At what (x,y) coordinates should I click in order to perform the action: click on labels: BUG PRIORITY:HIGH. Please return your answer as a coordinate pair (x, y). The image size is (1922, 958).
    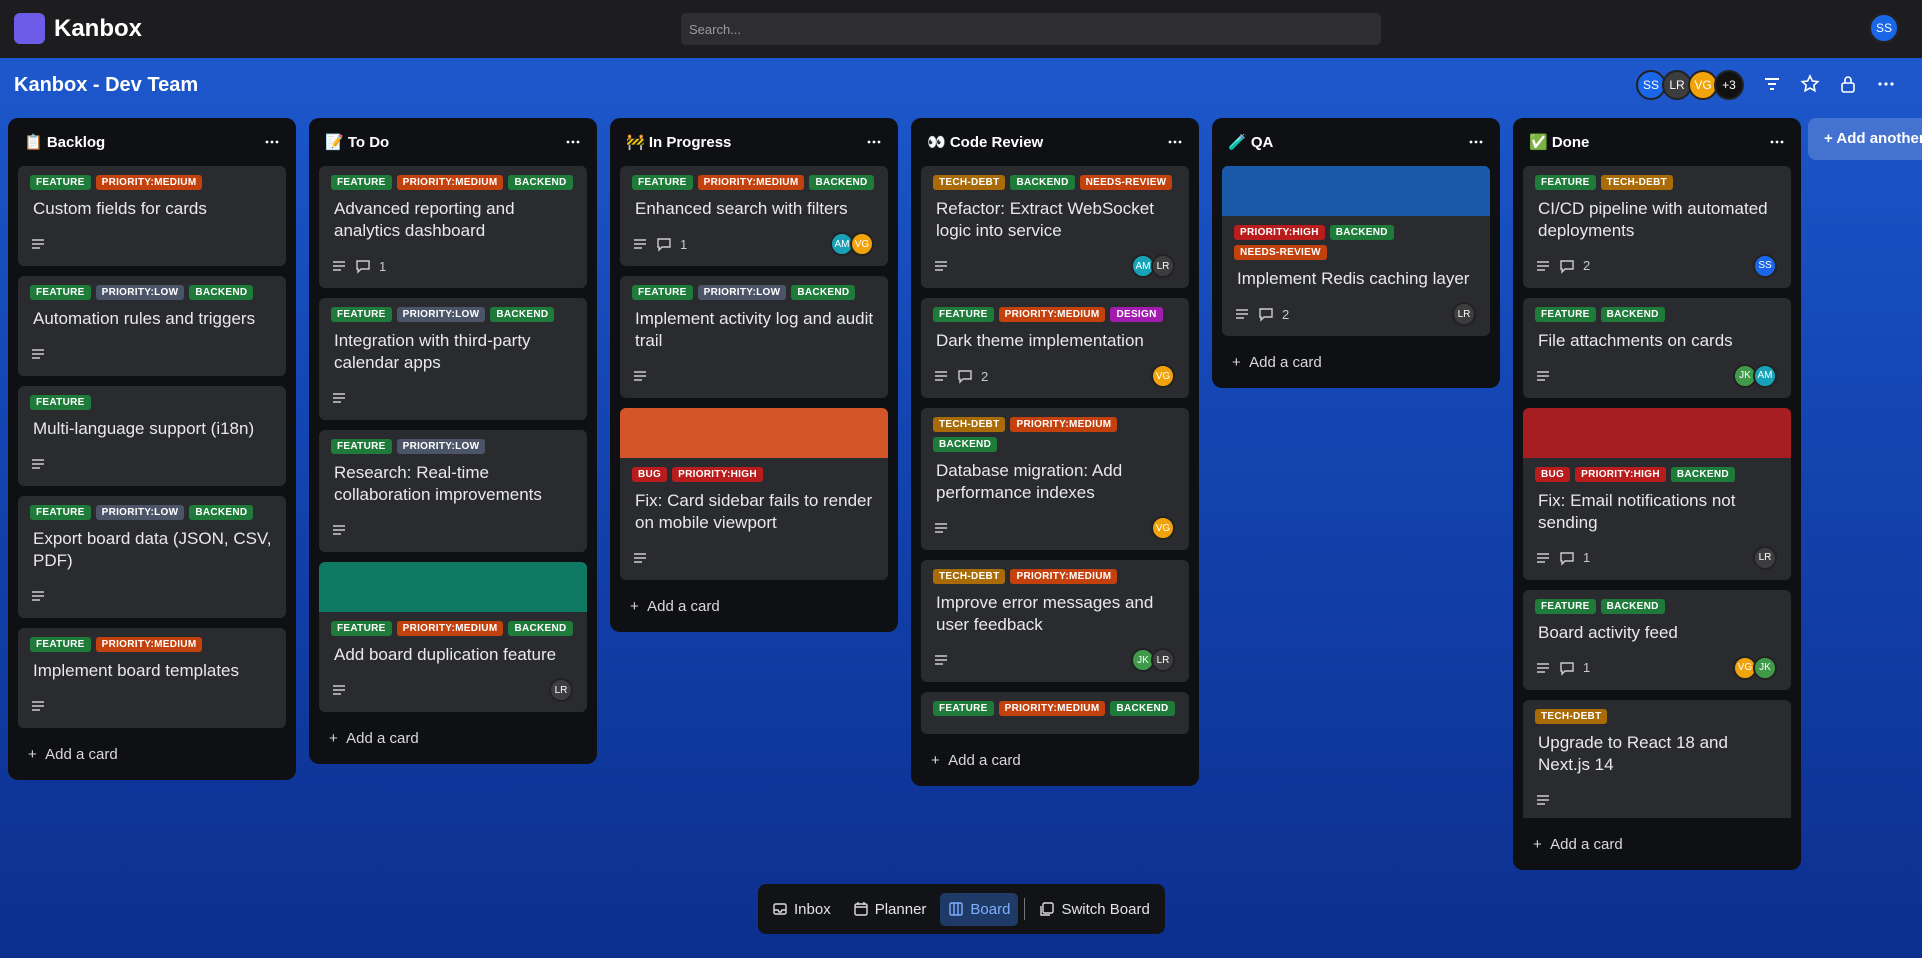
    Looking at the image, I should click on (753, 474).